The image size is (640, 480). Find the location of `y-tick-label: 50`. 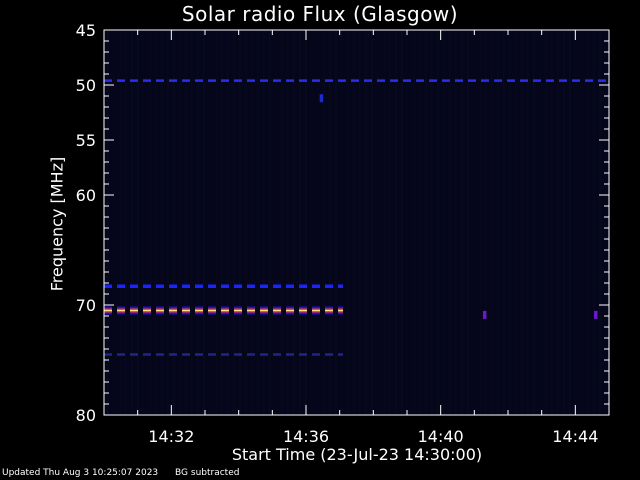

y-tick-label: 50 is located at coordinates (86, 85).